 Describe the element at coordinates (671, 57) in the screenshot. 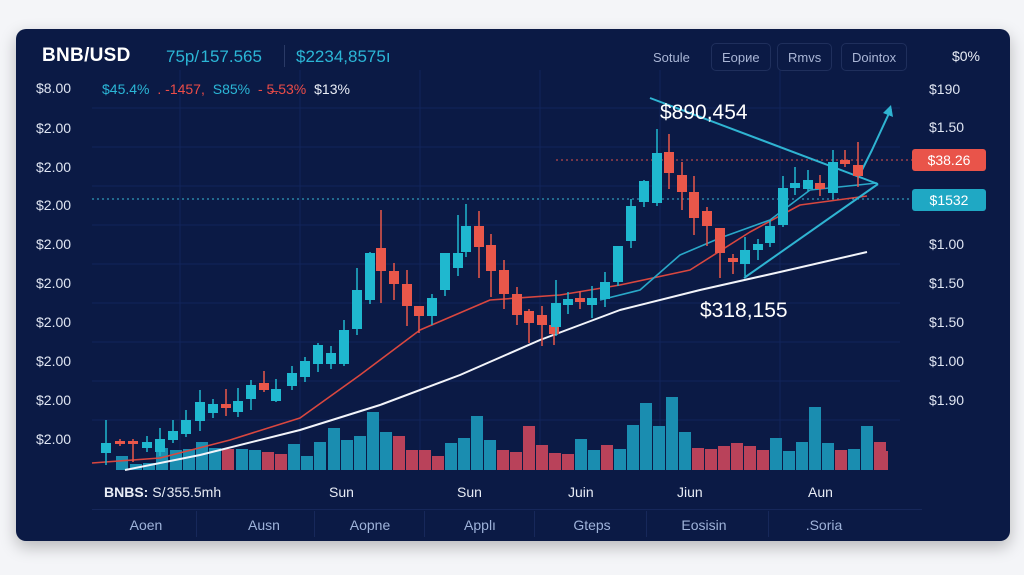

I see `toolbar-button-1: Sotule` at that location.